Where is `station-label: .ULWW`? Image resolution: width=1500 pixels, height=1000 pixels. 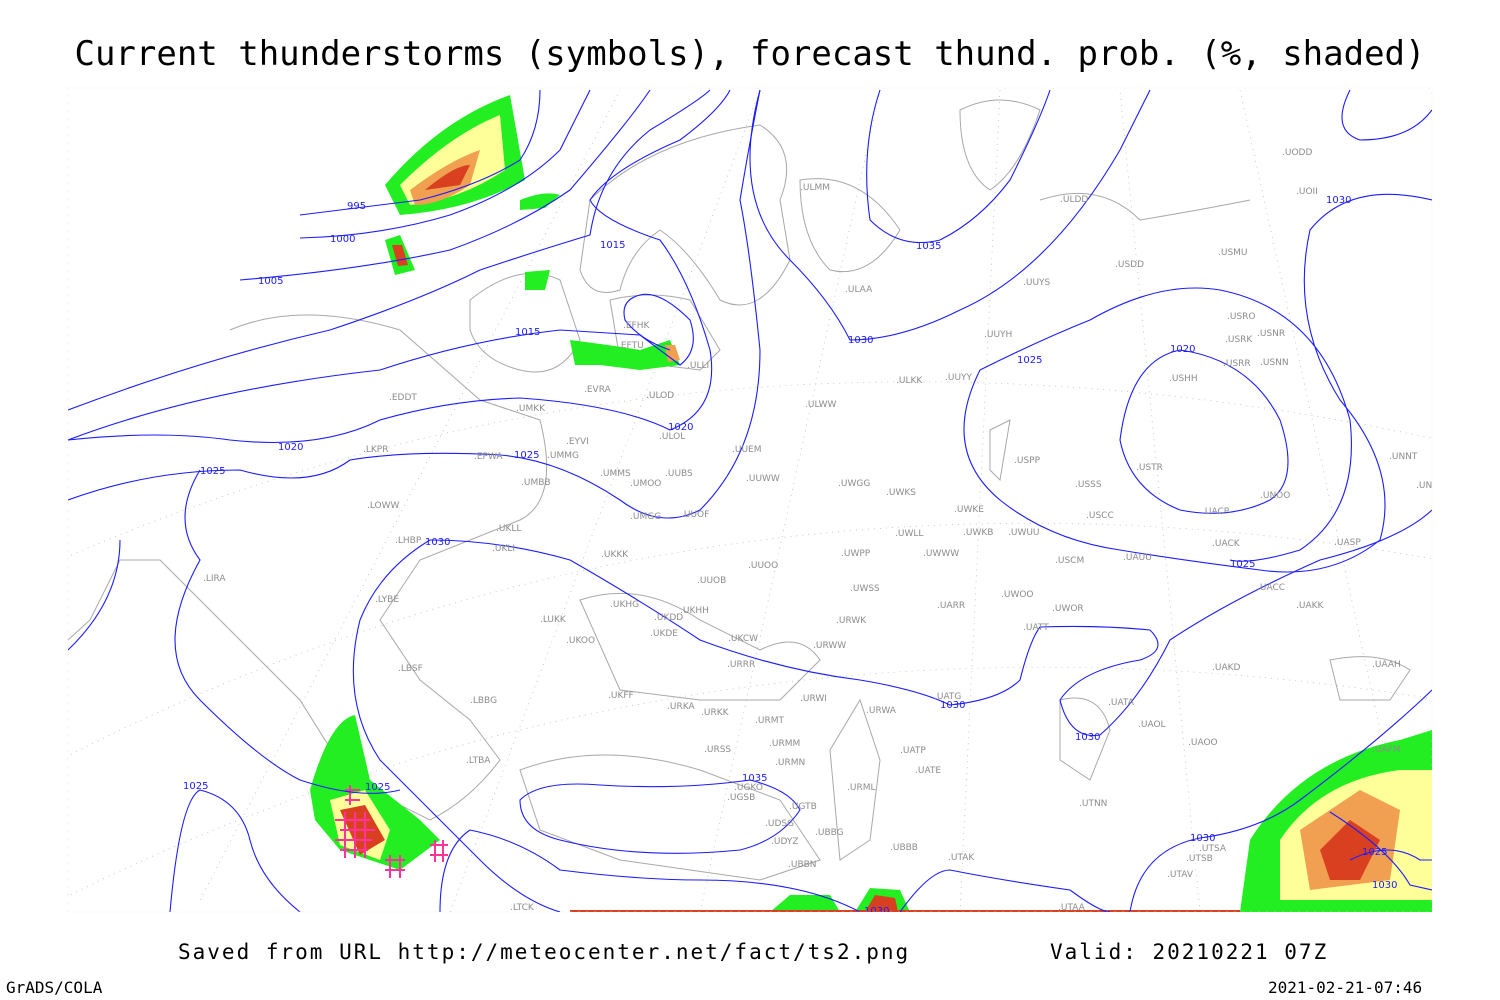 station-label: .ULWW is located at coordinates (821, 405).